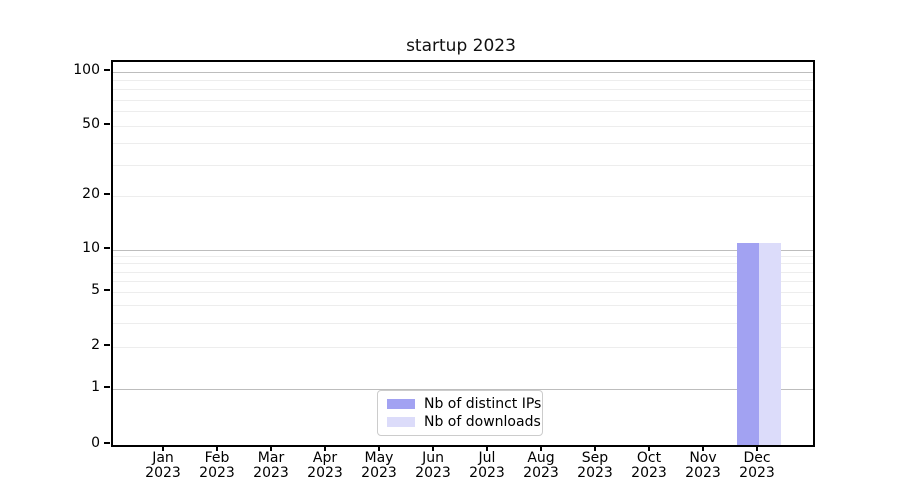 The height and width of the screenshot is (500, 900). I want to click on x-tick-label: Jul 2023, so click(487, 465).